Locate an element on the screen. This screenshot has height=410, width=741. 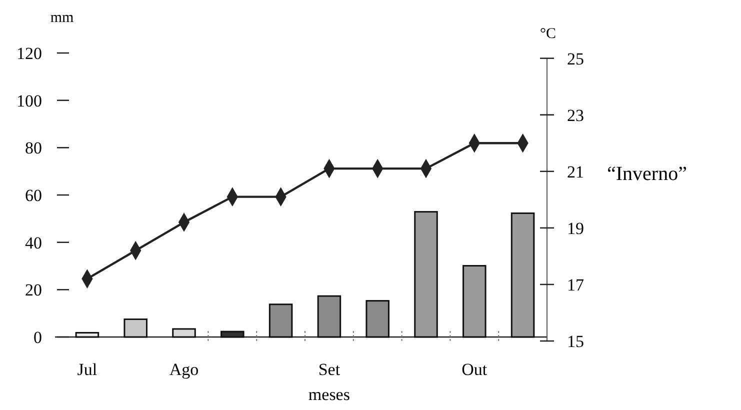
y-tick-label: 40 is located at coordinates (33, 242).